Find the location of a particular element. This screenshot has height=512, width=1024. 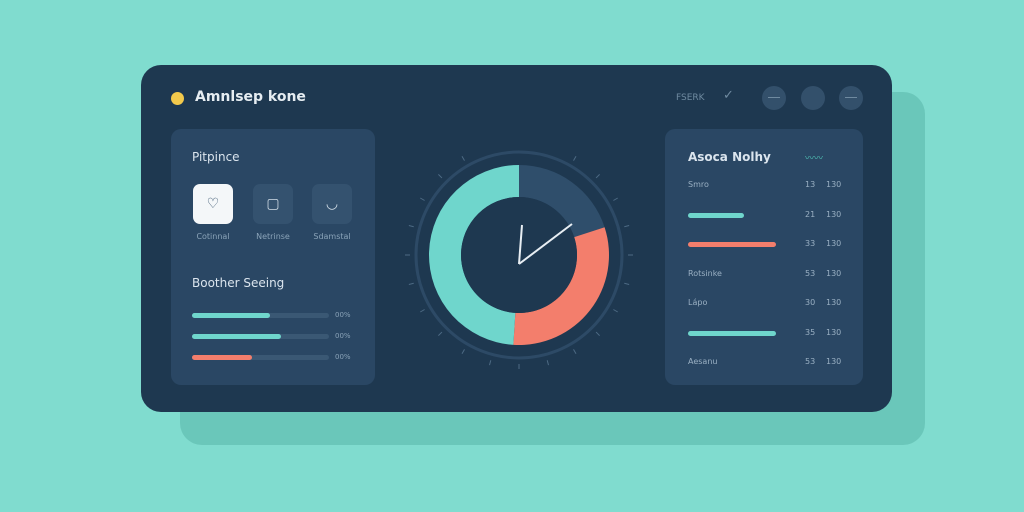

check-icon: ✓ is located at coordinates (728, 95).